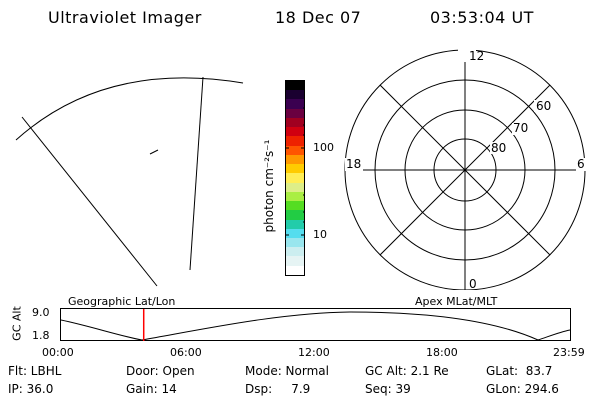 The image size is (600, 400). Describe the element at coordinates (442, 352) in the screenshot. I see `x-tick-1800: 18:00` at that location.